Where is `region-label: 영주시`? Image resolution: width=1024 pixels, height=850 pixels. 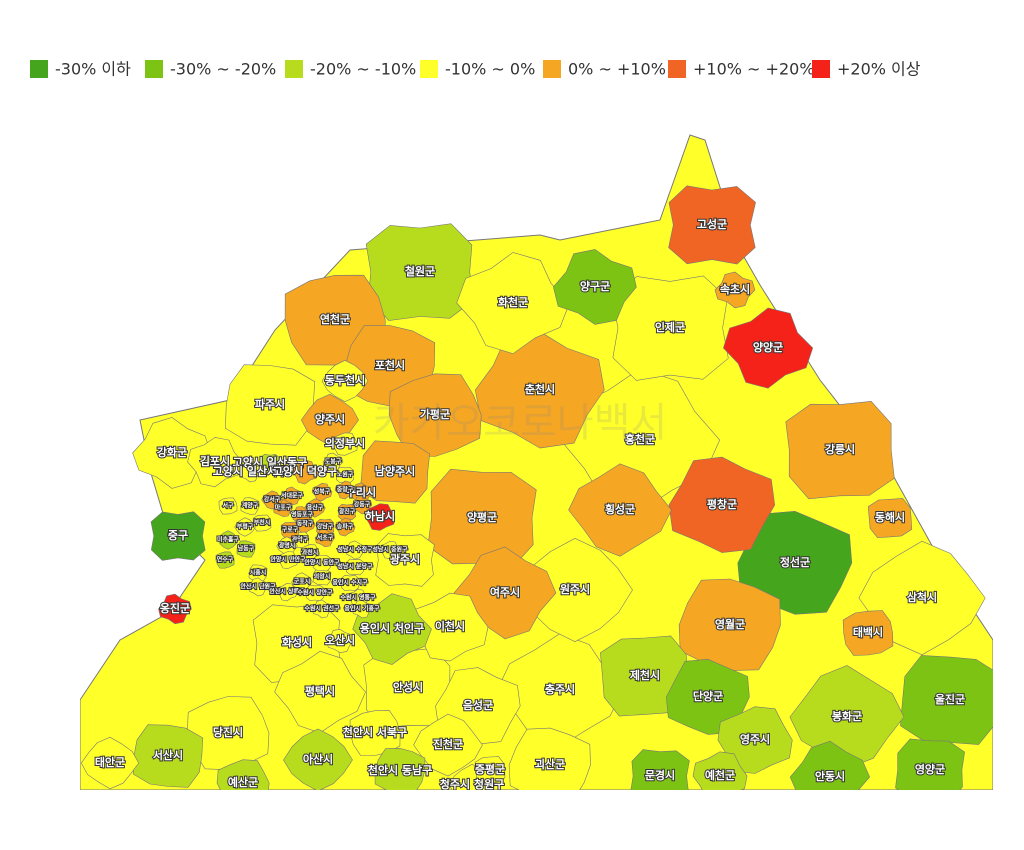 region-label: 영주시 is located at coordinates (755, 739).